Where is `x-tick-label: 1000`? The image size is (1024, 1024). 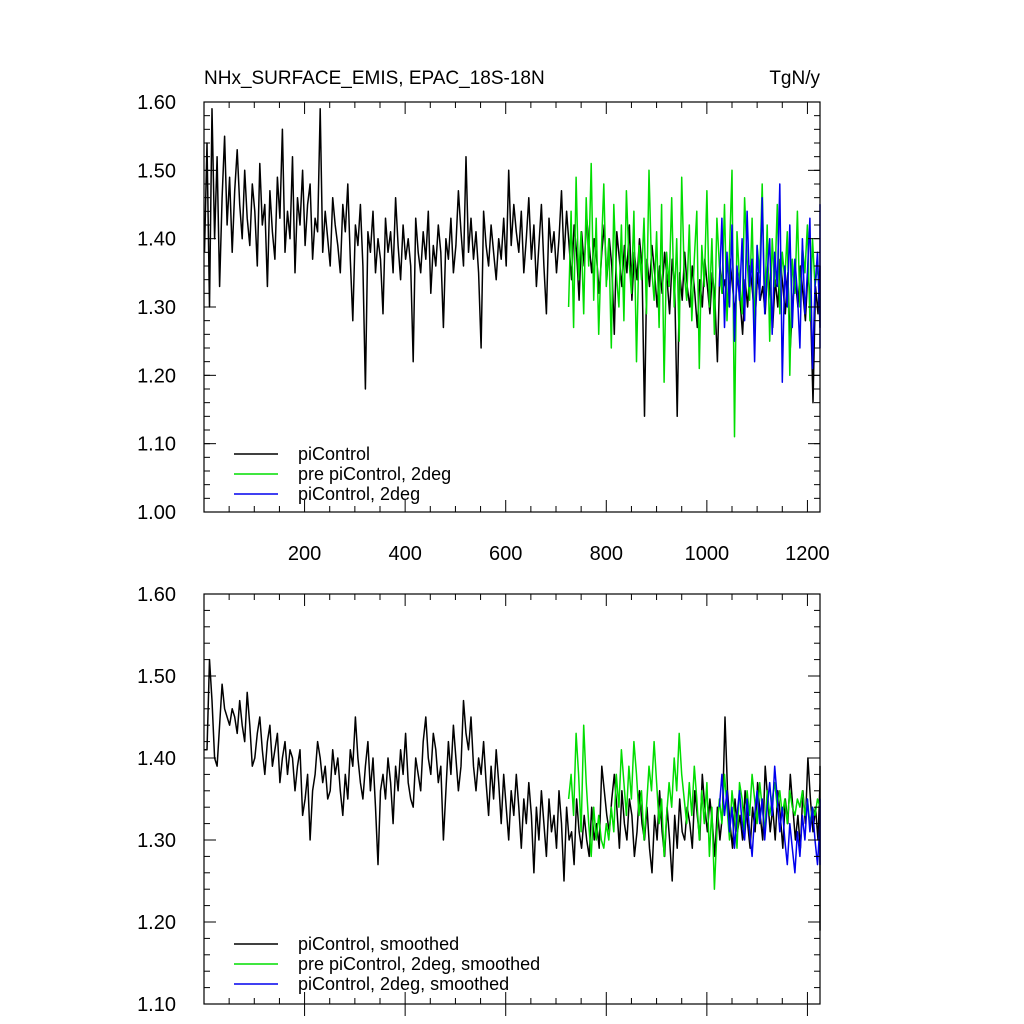
x-tick-label: 1000 is located at coordinates (707, 554).